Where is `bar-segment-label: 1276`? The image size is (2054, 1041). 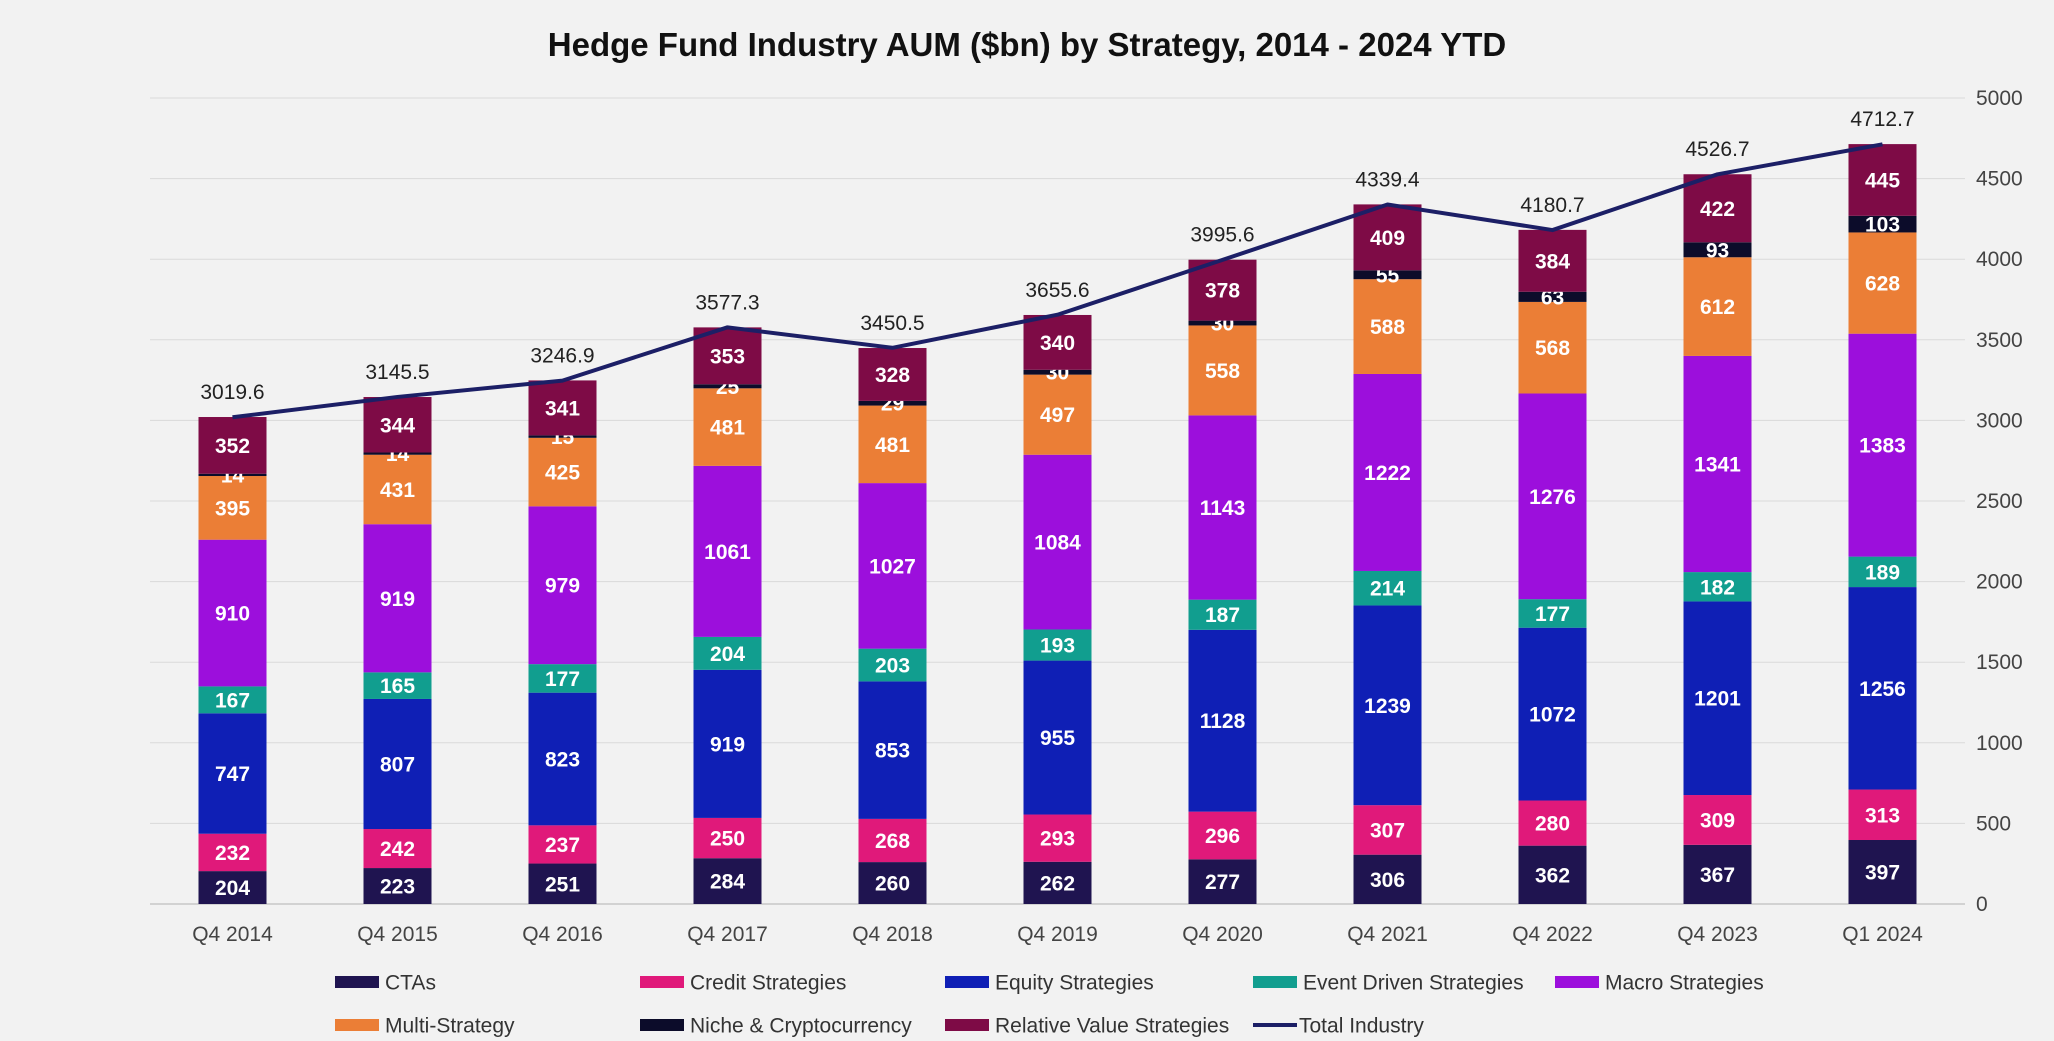
bar-segment-label: 1276 is located at coordinates (1552, 497).